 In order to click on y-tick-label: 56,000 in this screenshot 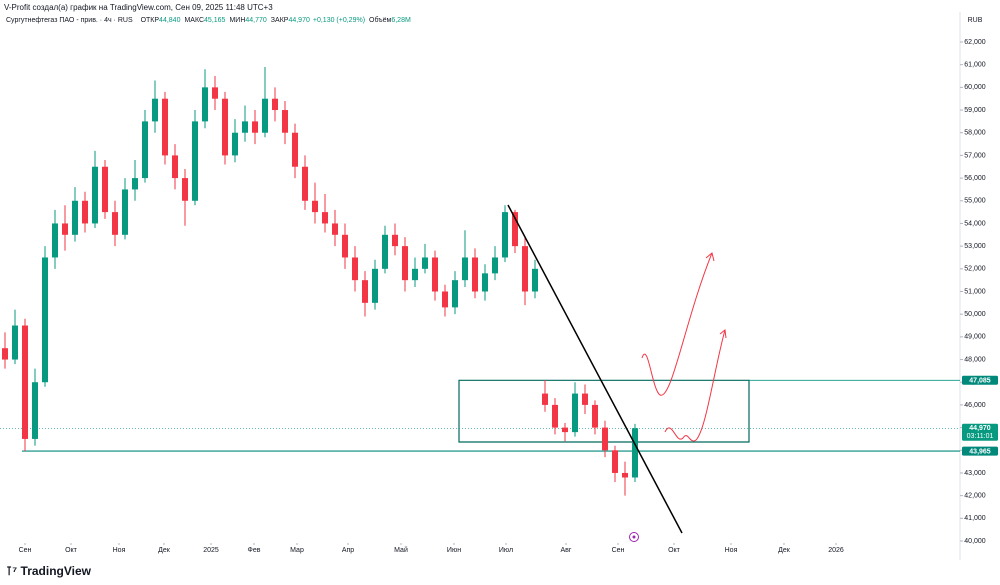, I will do `click(975, 178)`.